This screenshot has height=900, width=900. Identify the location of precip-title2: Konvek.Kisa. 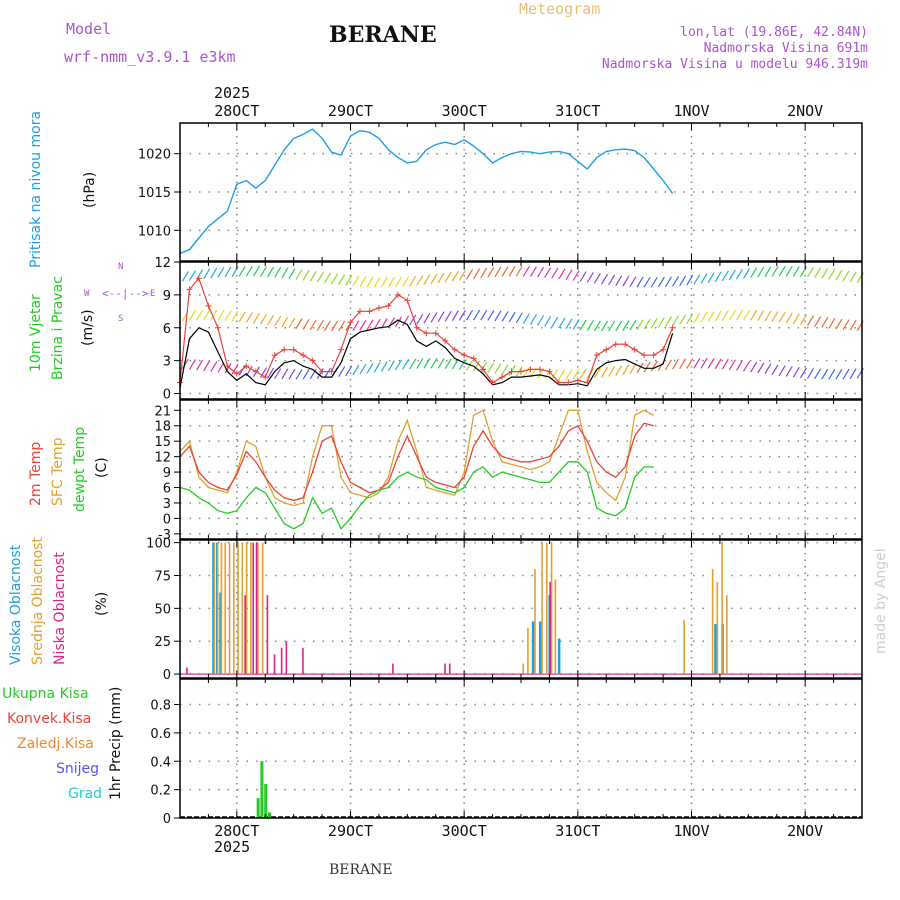
(49, 719).